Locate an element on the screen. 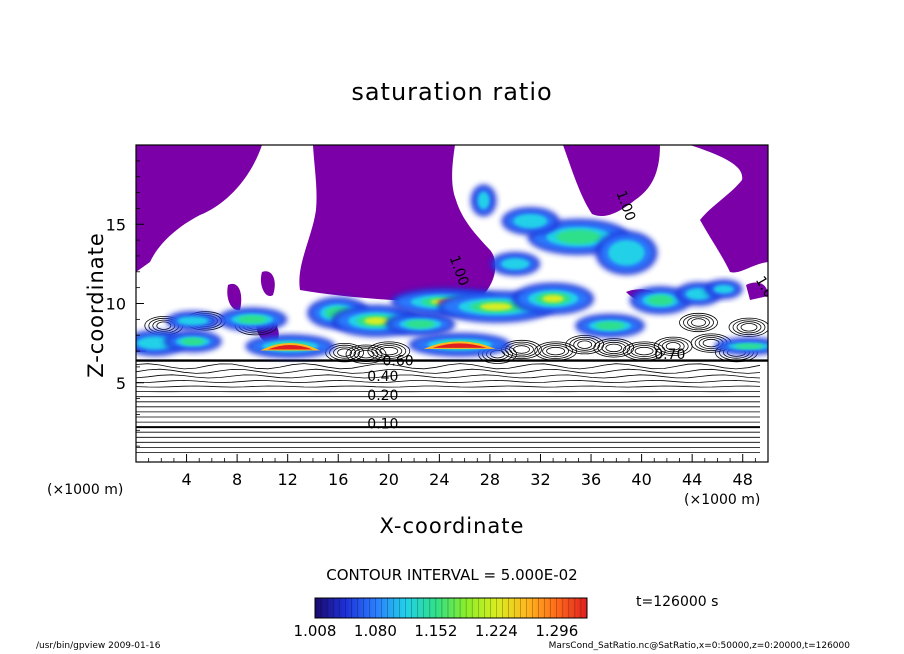 This screenshot has width=904, height=654. colorbar-tick-label: 1.008 is located at coordinates (315, 631).